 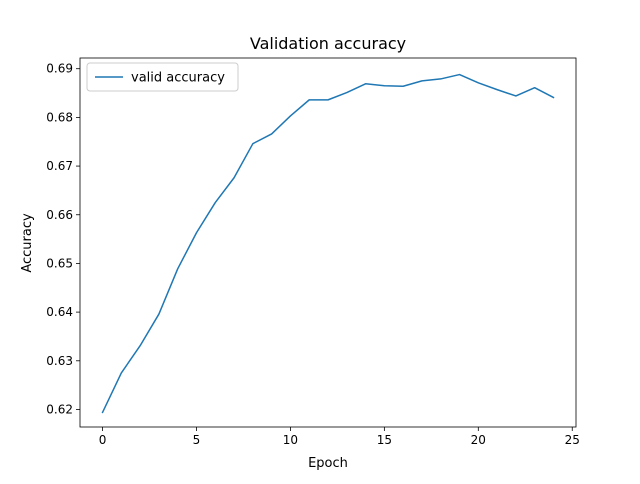 I want to click on x-axis-label: Epoch, so click(x=328, y=463).